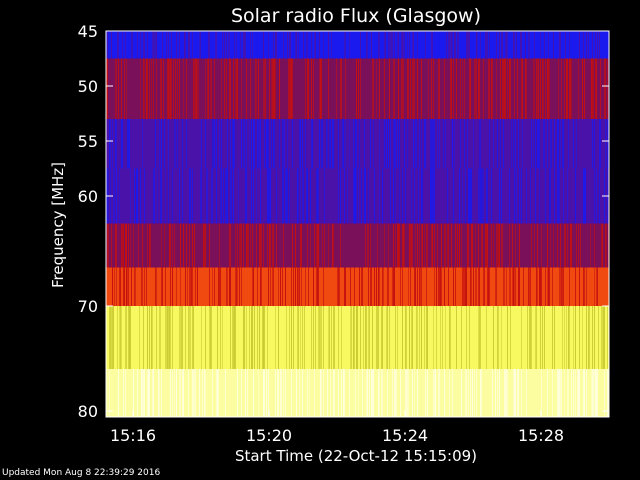  What do you see at coordinates (357, 196) in the screenshot?
I see `heatmap-band` at bounding box center [357, 196].